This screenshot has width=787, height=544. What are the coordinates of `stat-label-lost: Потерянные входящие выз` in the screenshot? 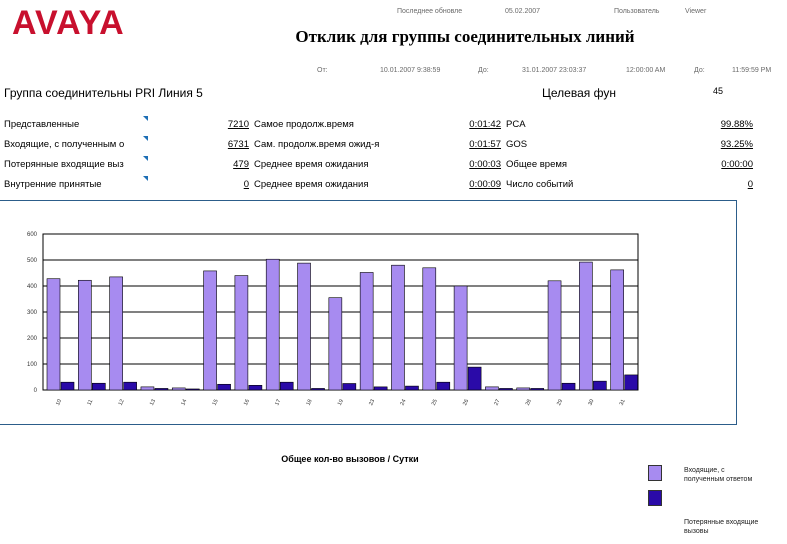 It's located at (64, 164).